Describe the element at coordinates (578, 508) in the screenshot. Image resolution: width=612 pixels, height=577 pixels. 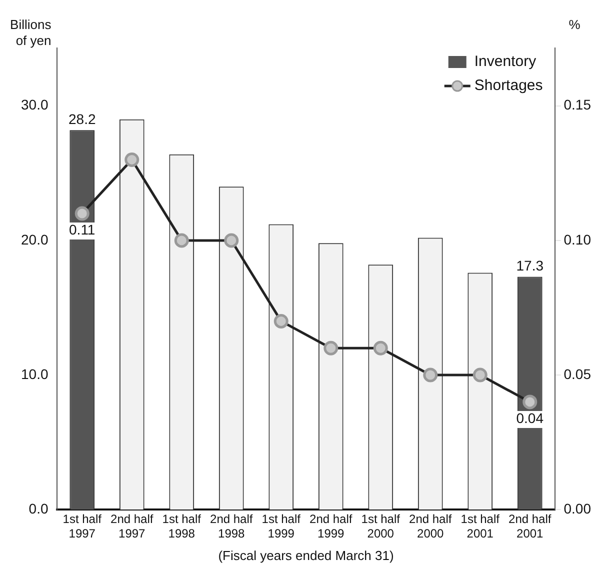
I see `y2-tick-label: 0.00` at that location.